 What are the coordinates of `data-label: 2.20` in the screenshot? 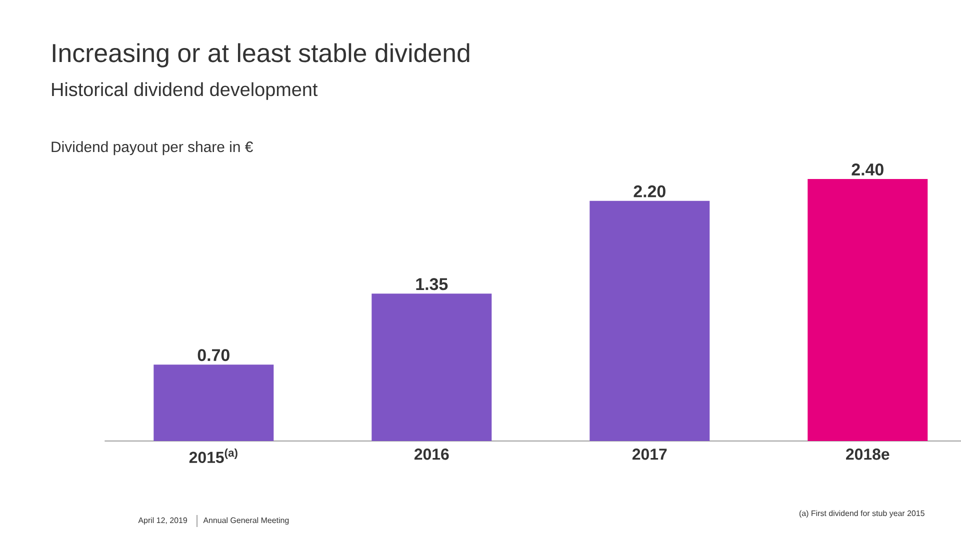 It's located at (650, 191).